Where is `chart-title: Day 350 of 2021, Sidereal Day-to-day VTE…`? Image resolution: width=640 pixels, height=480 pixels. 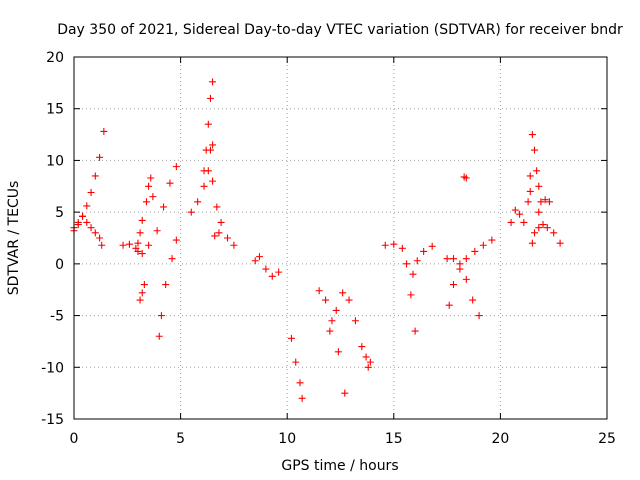
chart-title: Day 350 of 2021, Sidereal Day-to-day VTE… is located at coordinates (340, 30).